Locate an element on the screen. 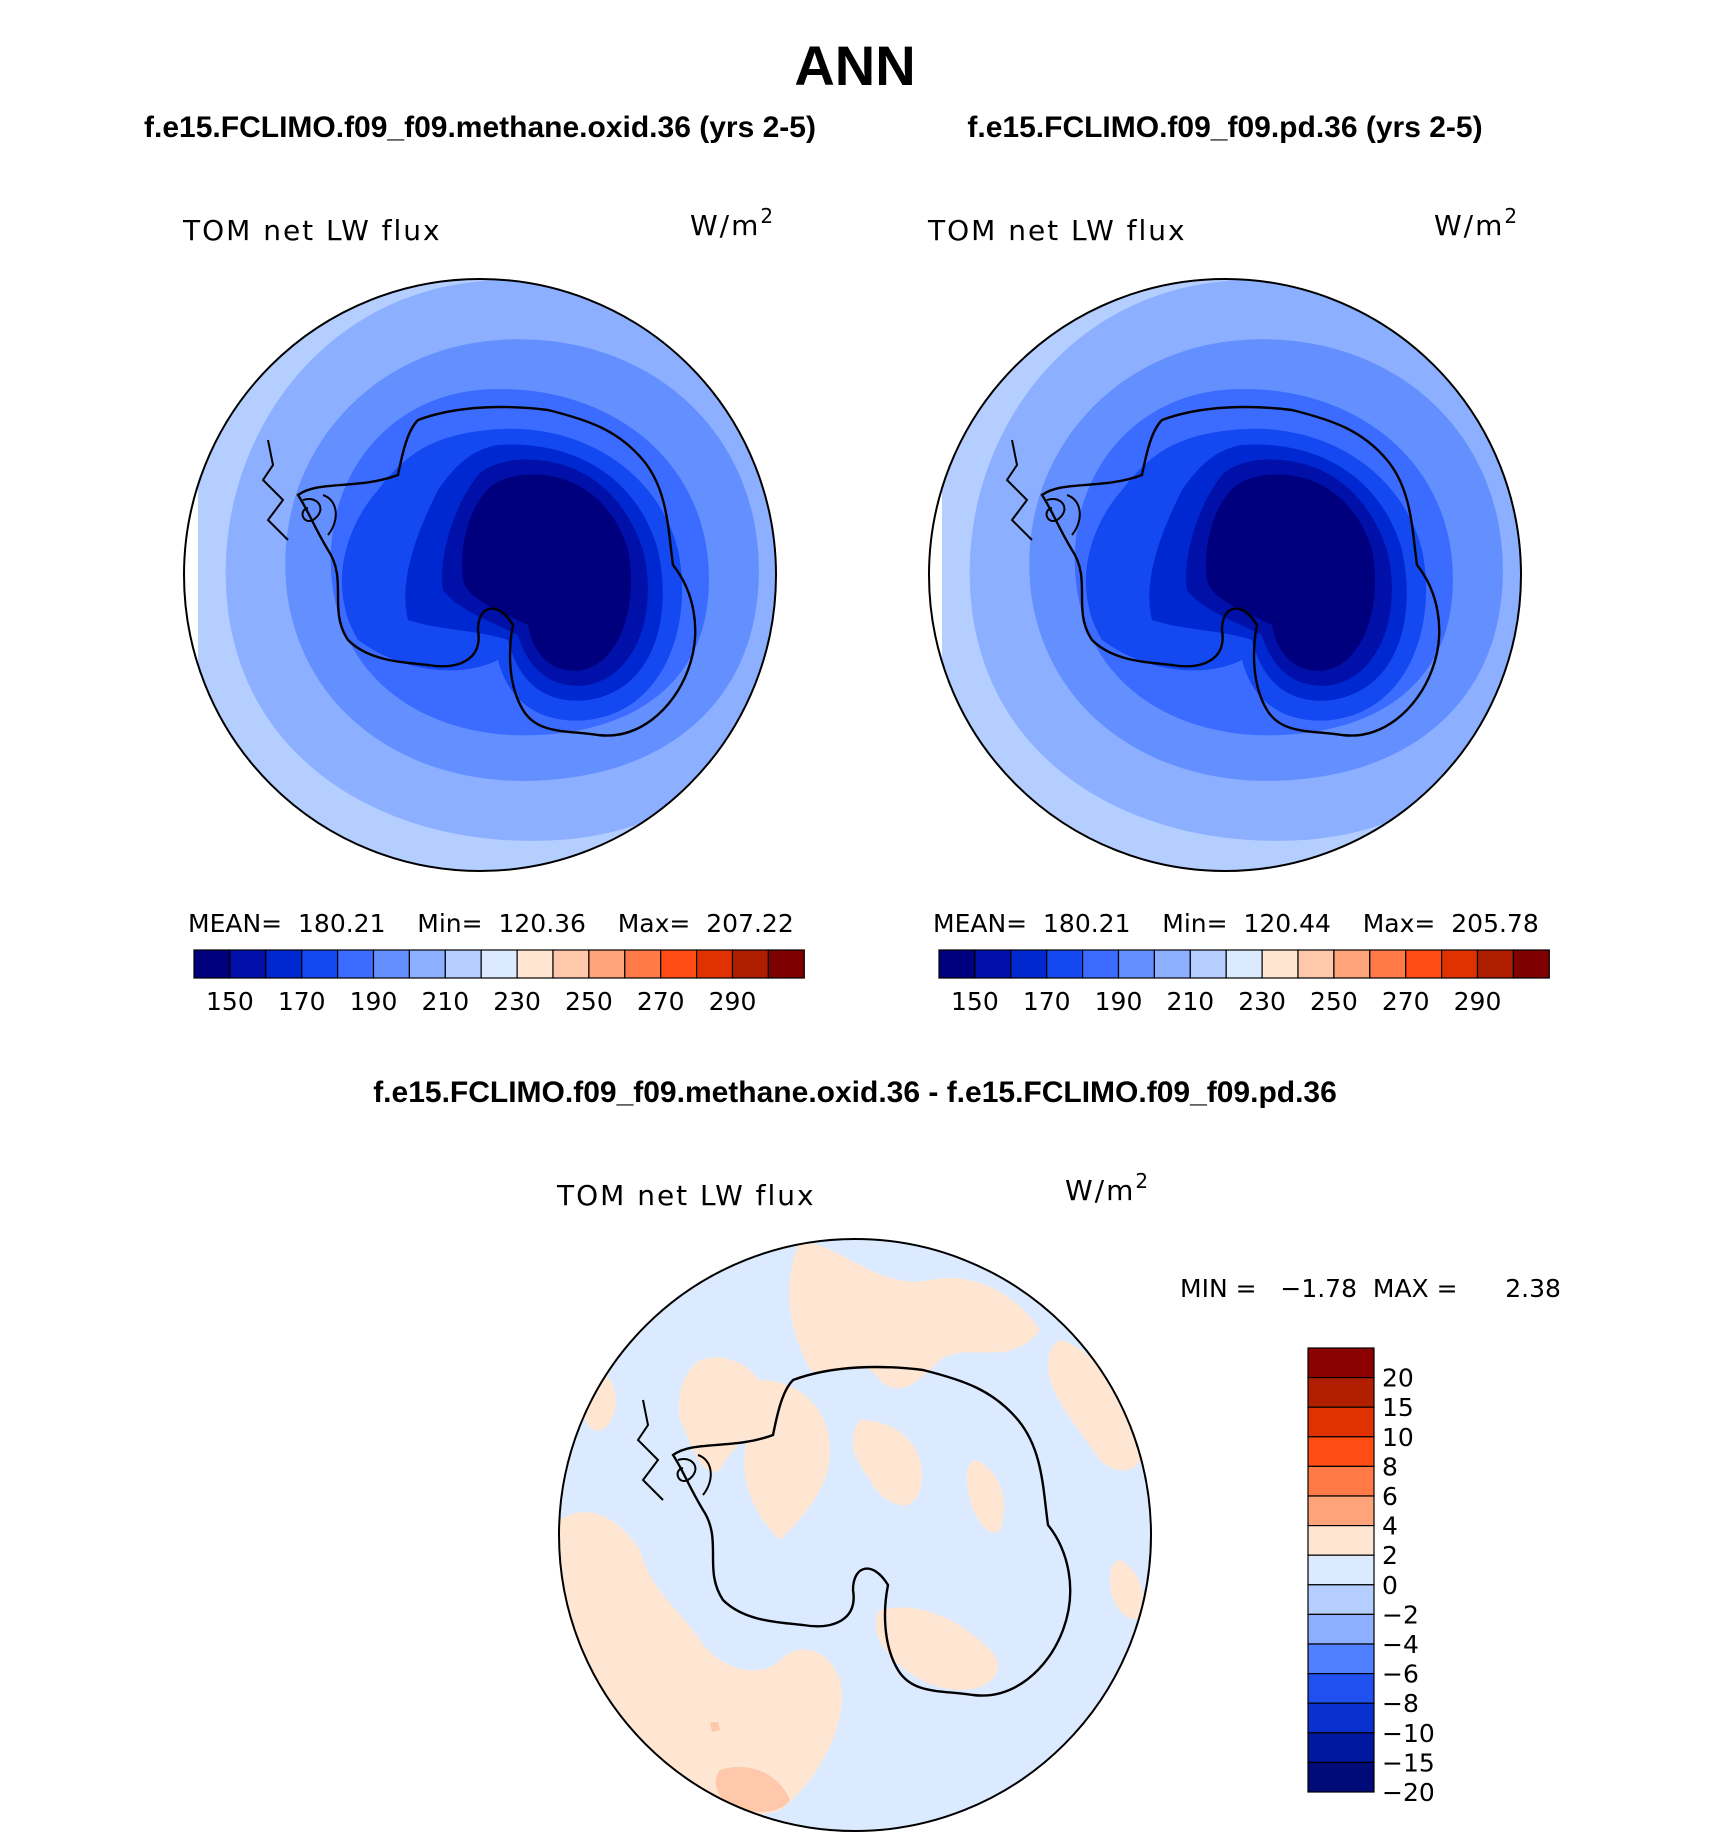 The height and width of the screenshot is (1840, 1710). colorbar-left: 150 170 190 210 230 250 270 290 is located at coordinates (499, 982).